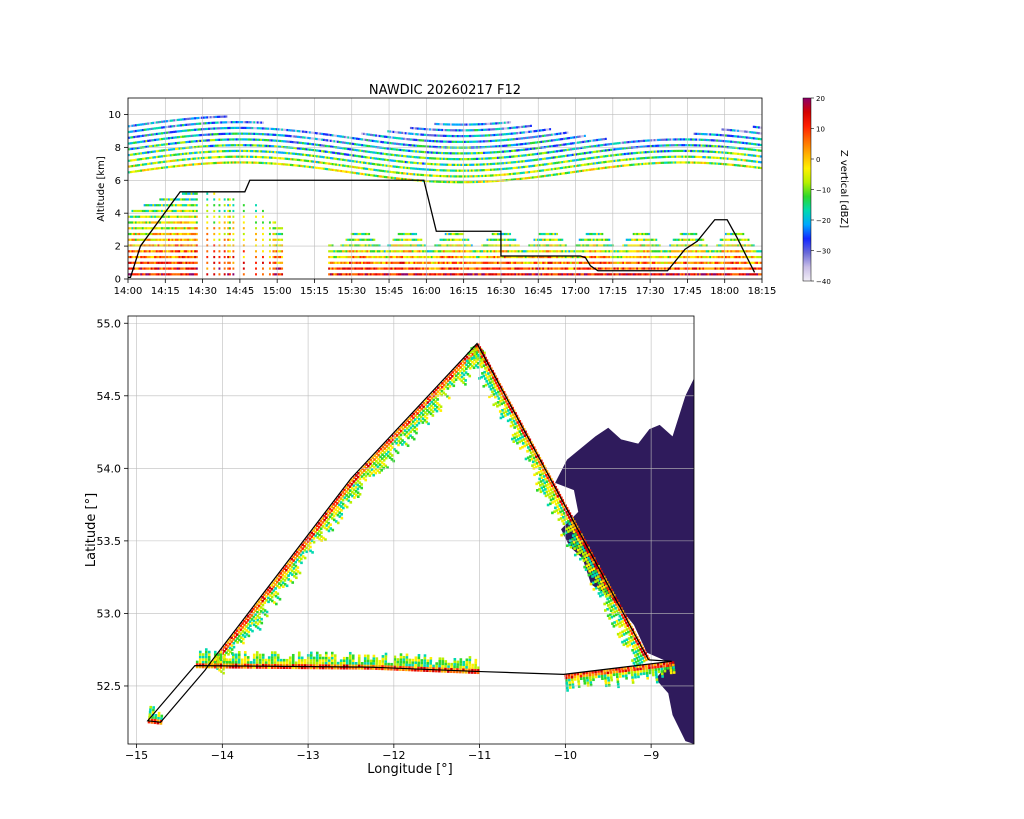 The image size is (1024, 819). I want to click on flight-altitude-line, so click(442, 229).